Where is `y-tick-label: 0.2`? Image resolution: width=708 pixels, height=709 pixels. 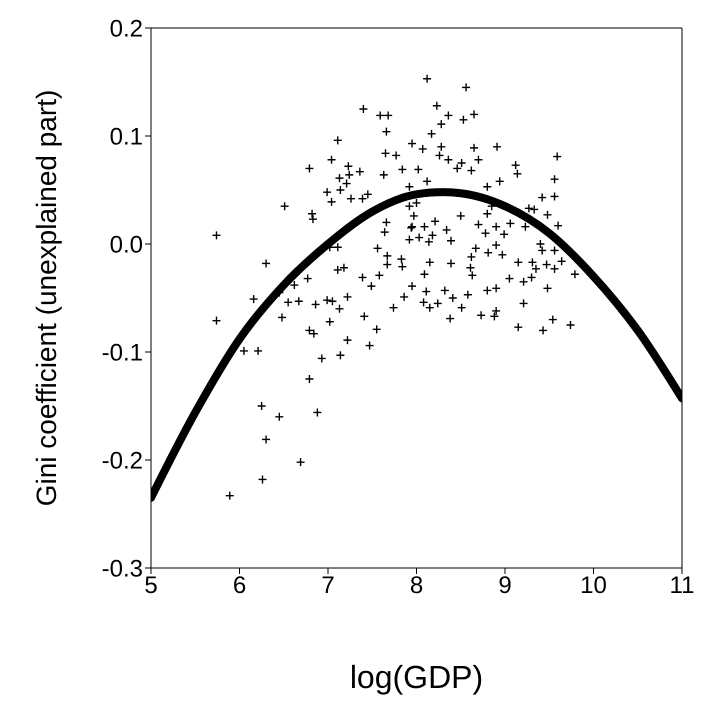
y-tick-label: 0.2 is located at coordinates (126, 29).